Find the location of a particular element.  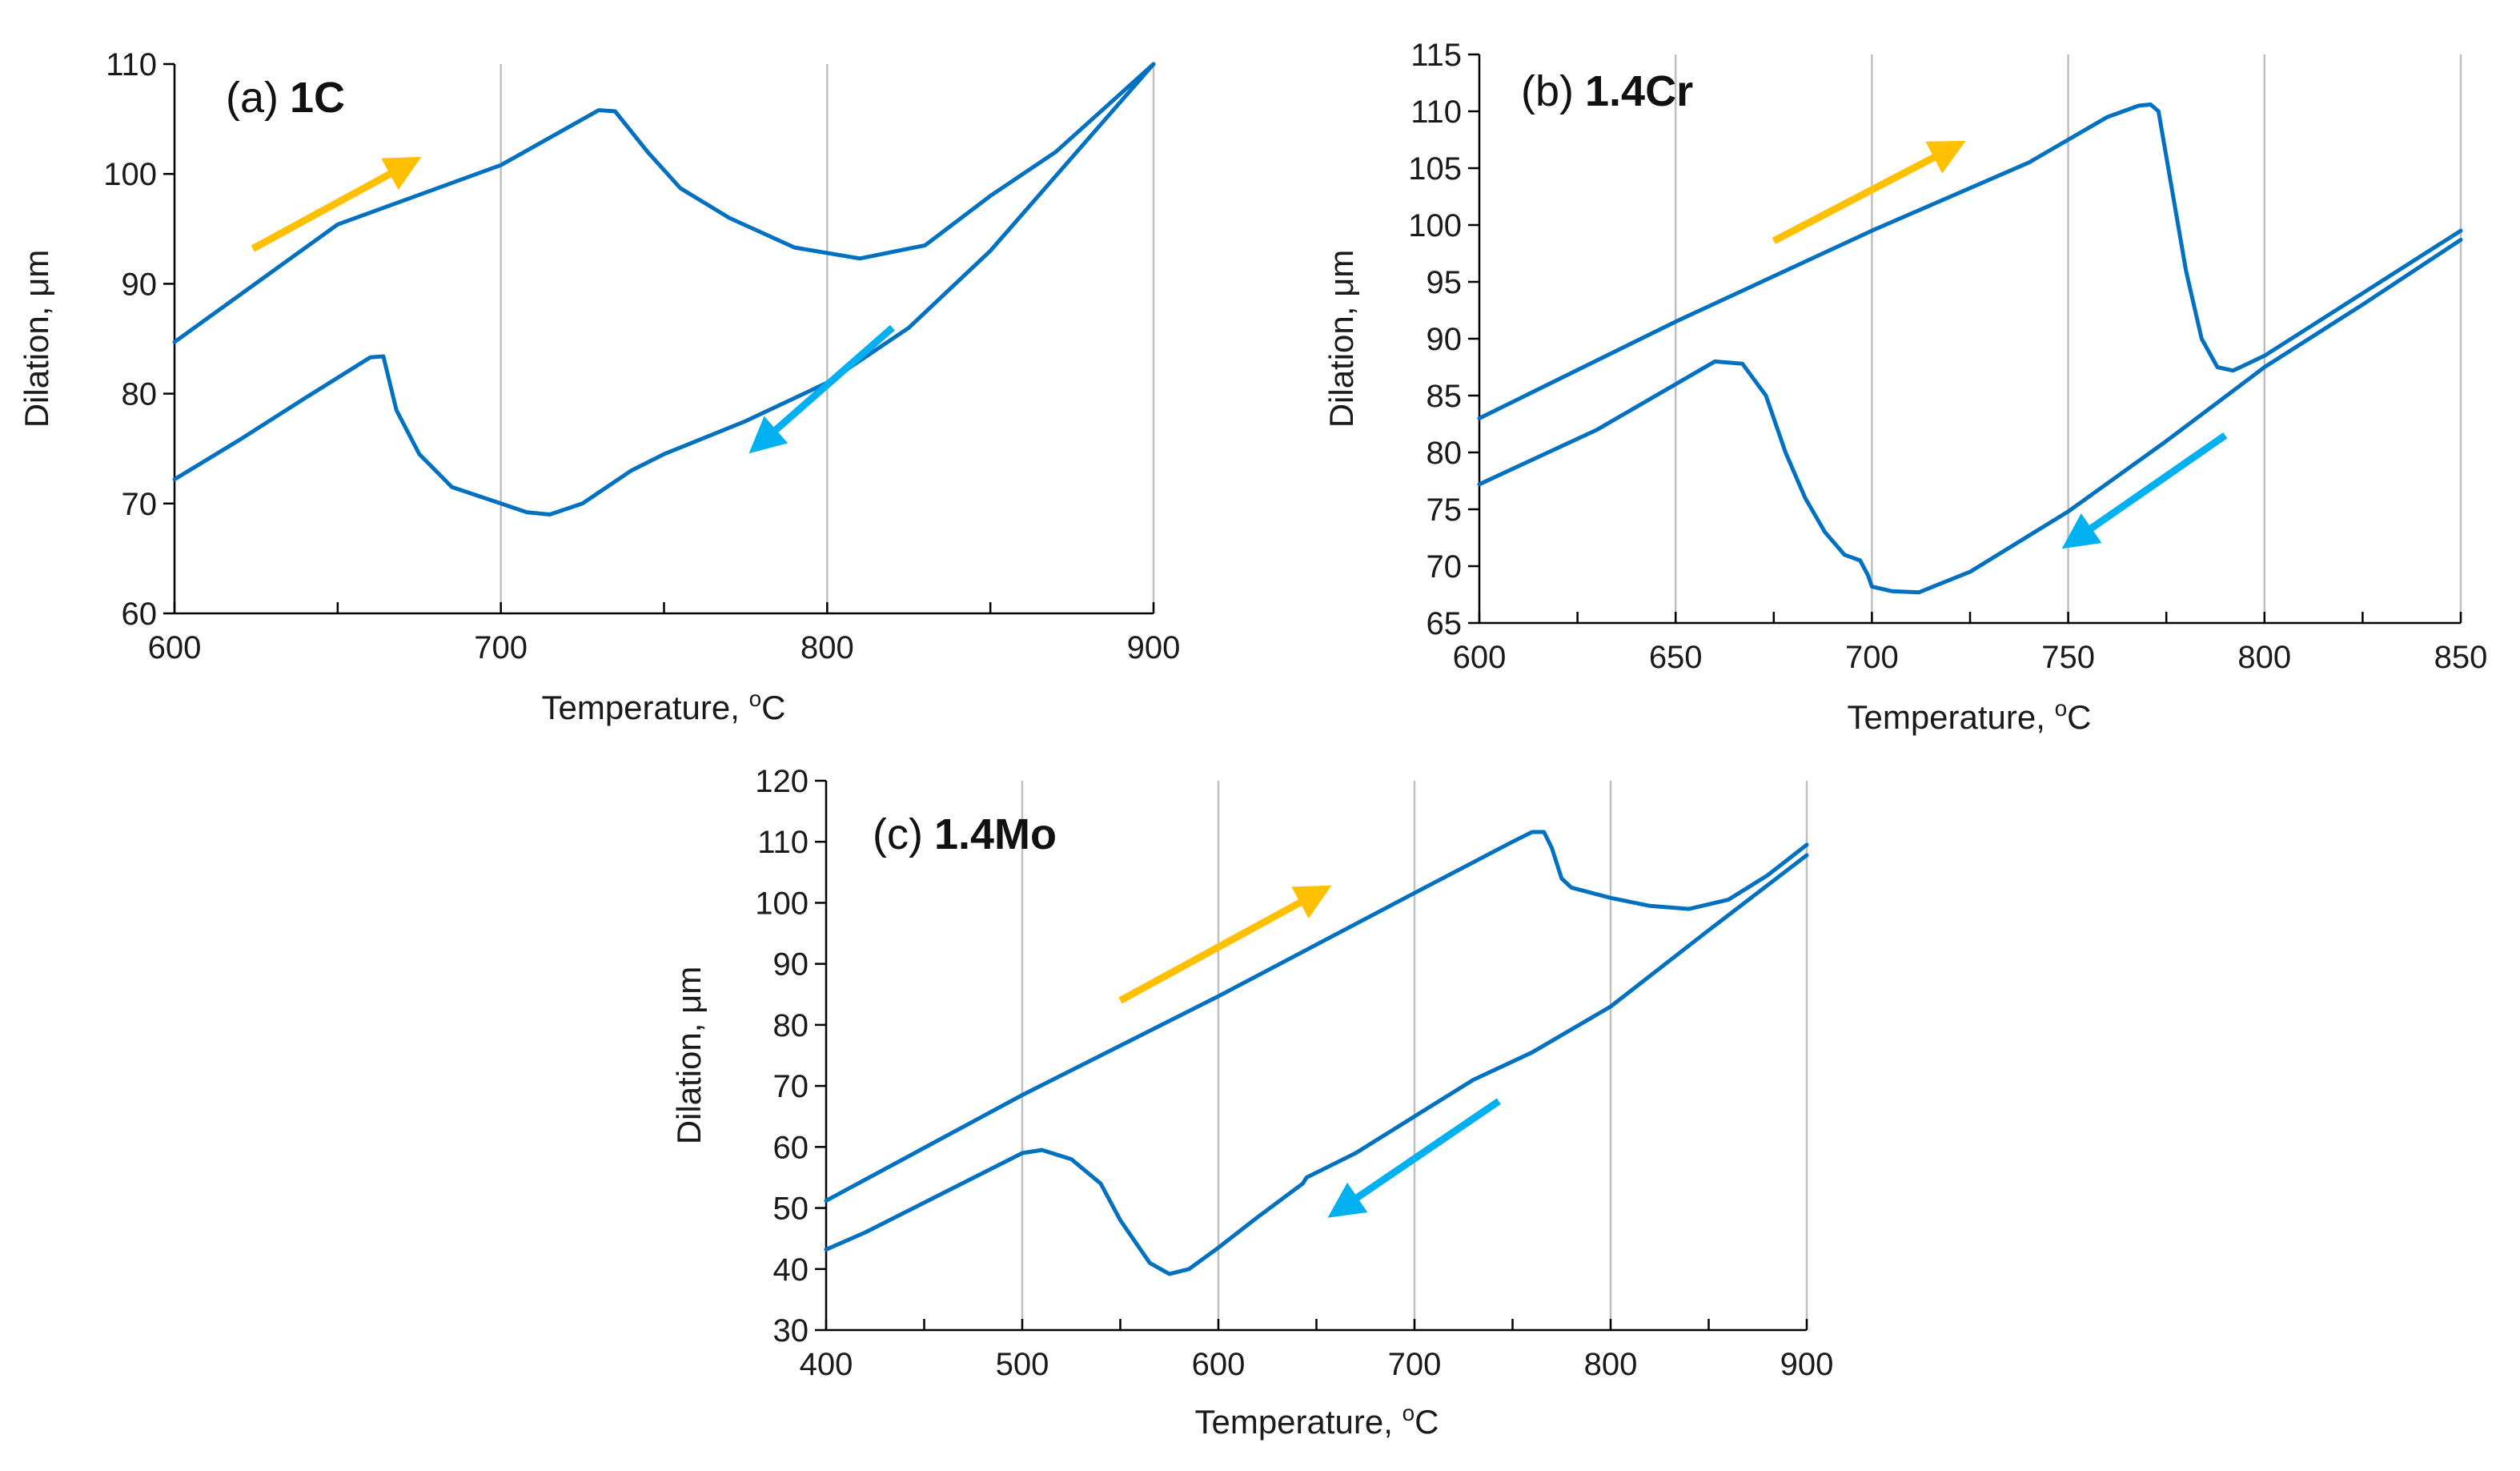

y-tick-label: 120 is located at coordinates (782, 782).